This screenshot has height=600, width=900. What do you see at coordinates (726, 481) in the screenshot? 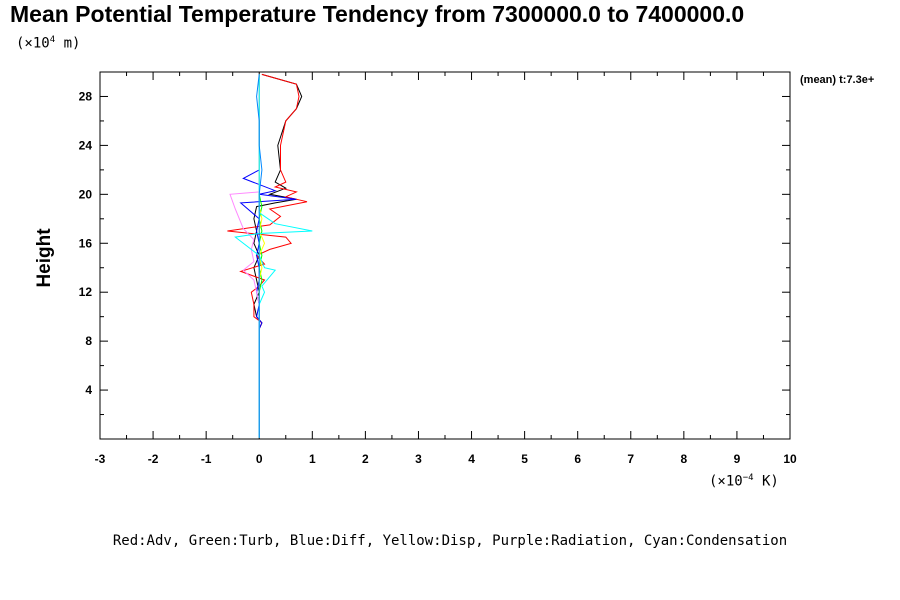
I see `x-unit-multiplier: (×10` at bounding box center [726, 481].